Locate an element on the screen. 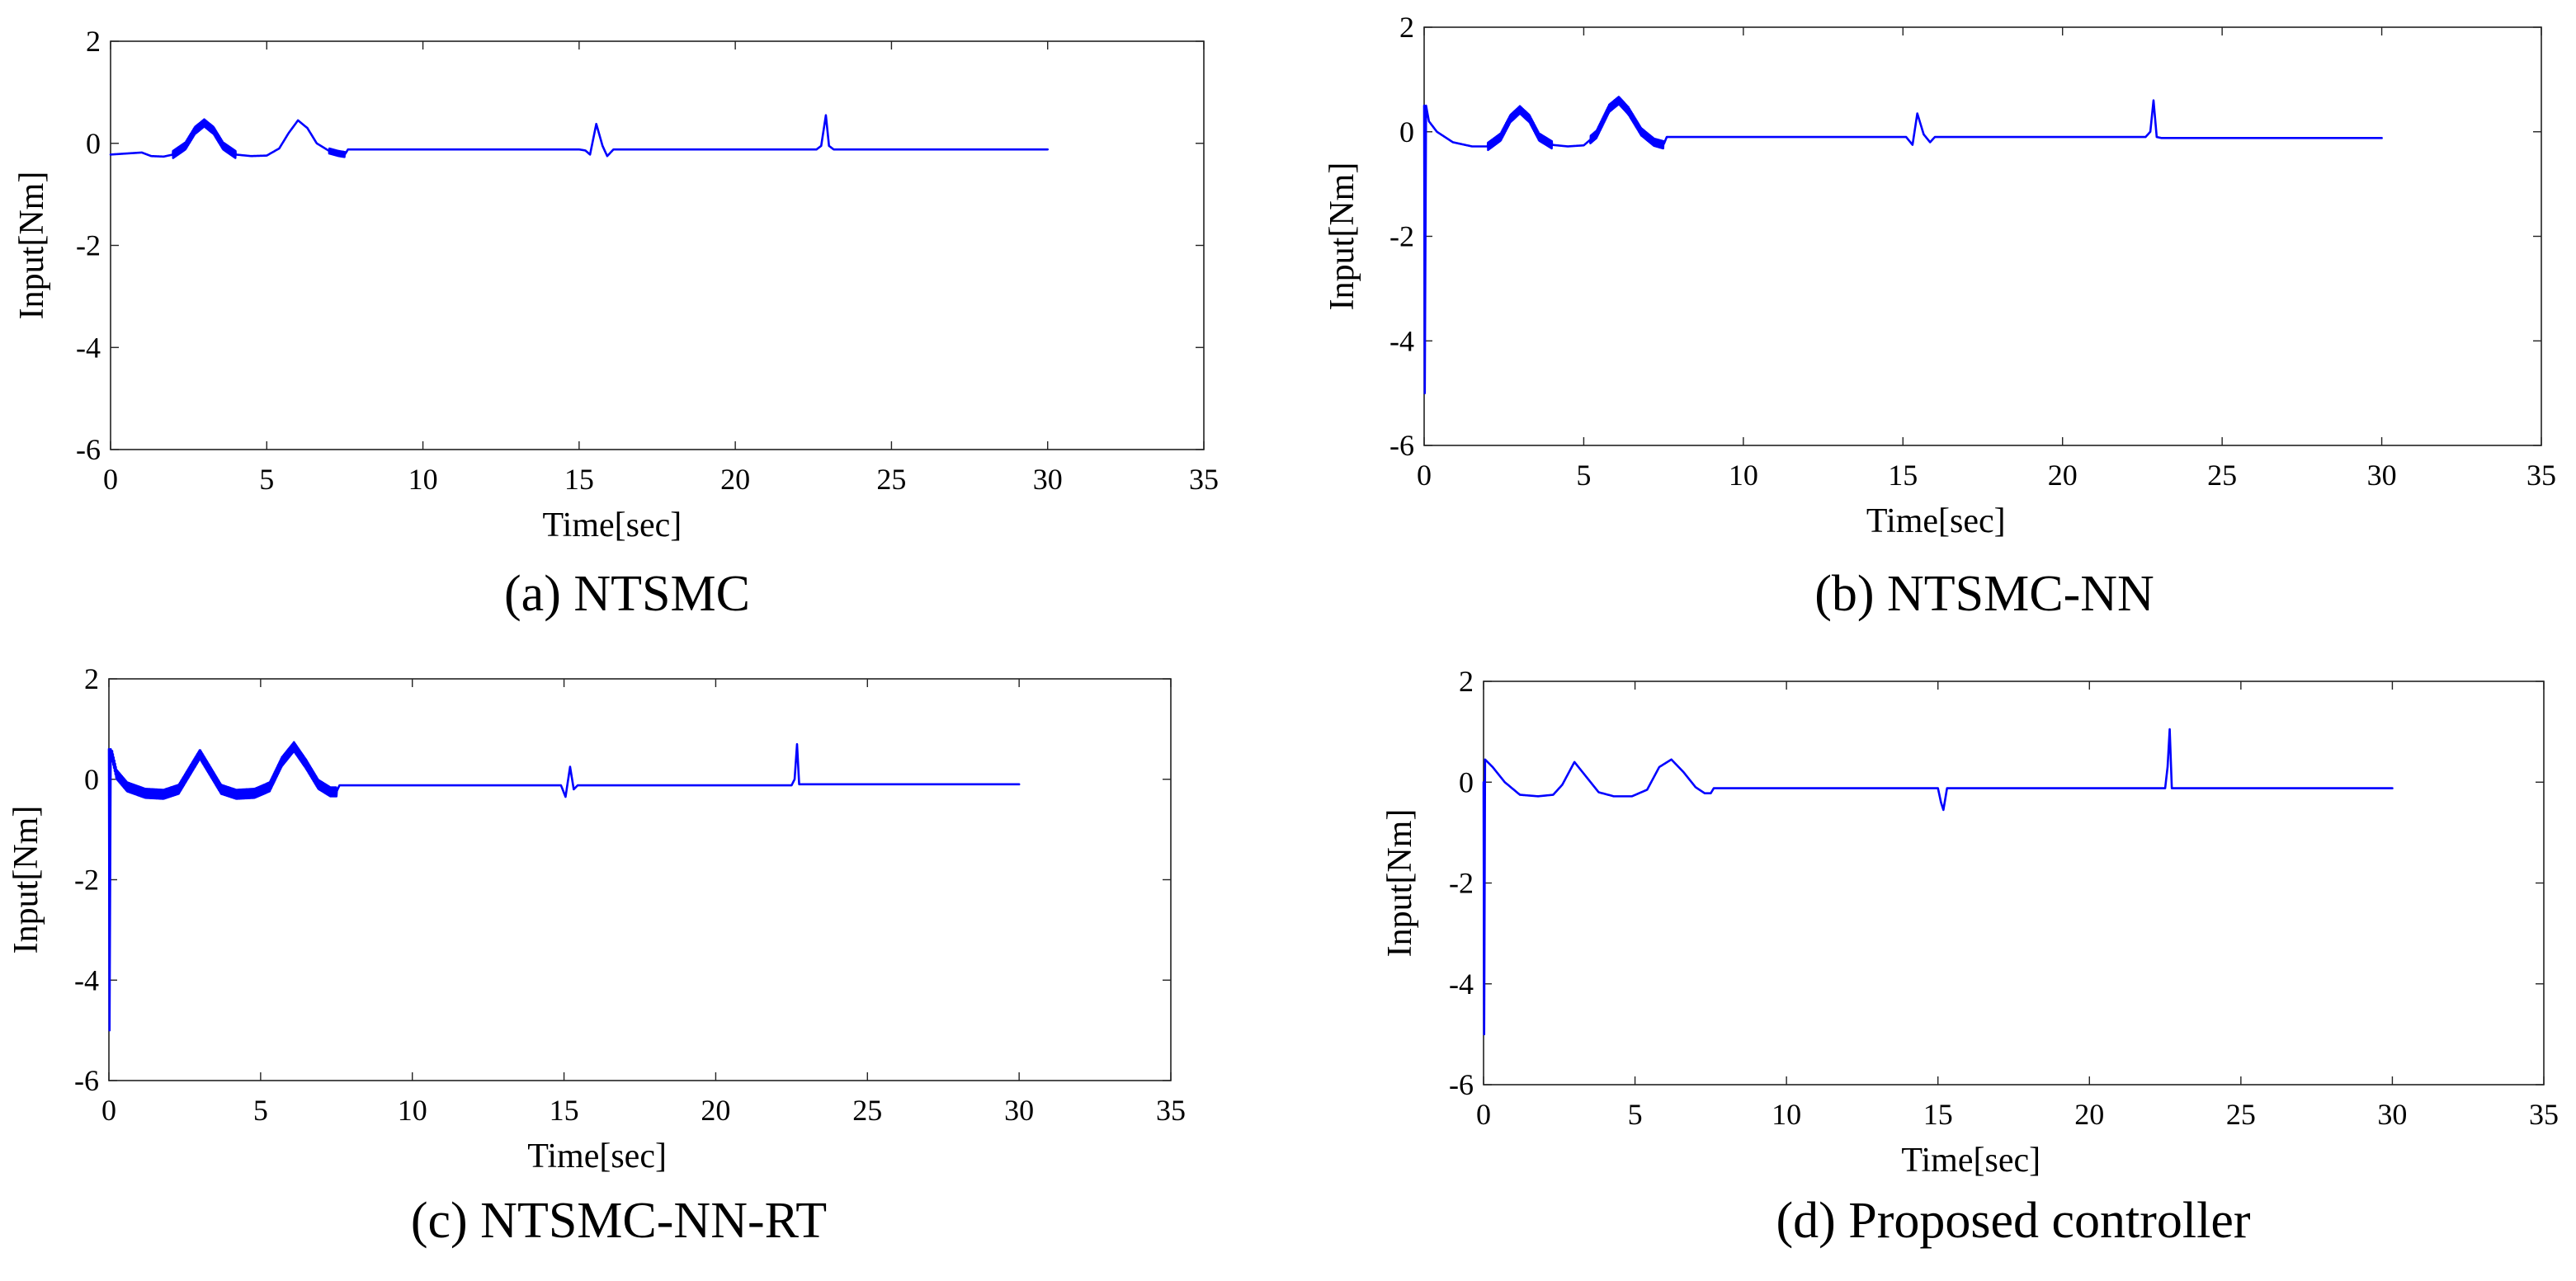  panel-caption: (c) NTSMC-NN-RT is located at coordinates (619, 1221).